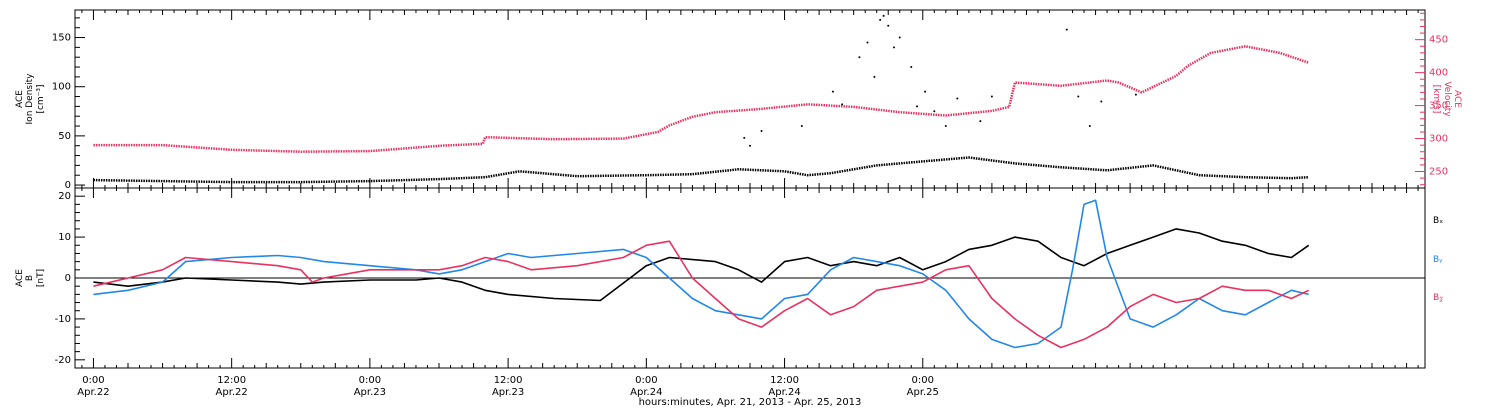 The height and width of the screenshot is (410, 1500). Describe the element at coordinates (61, 38) in the screenshot. I see `top-left-tick-label: 150` at that location.